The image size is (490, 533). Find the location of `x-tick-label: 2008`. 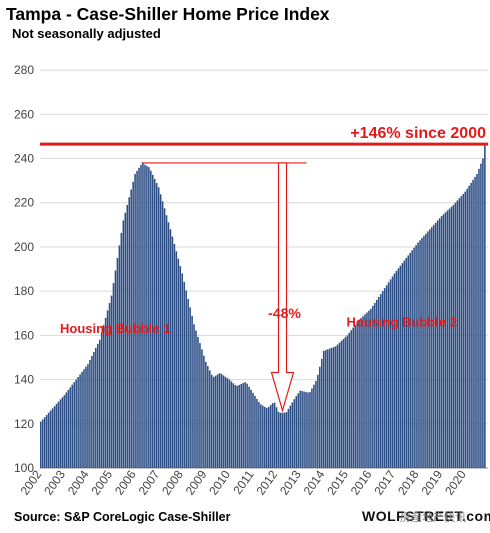

x-tick-label: 2008 is located at coordinates (172, 482).